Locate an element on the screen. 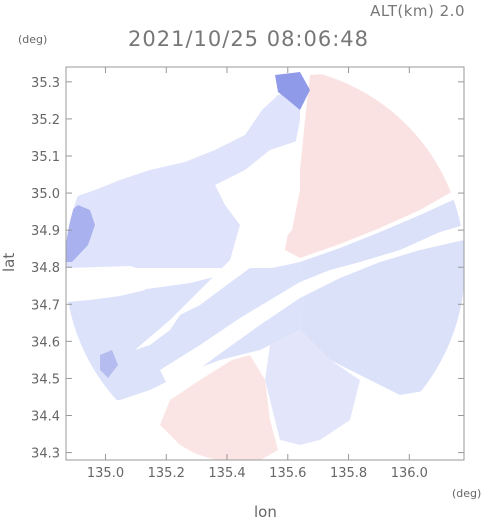  y-tick-label: 34.6 is located at coordinates (45, 342).